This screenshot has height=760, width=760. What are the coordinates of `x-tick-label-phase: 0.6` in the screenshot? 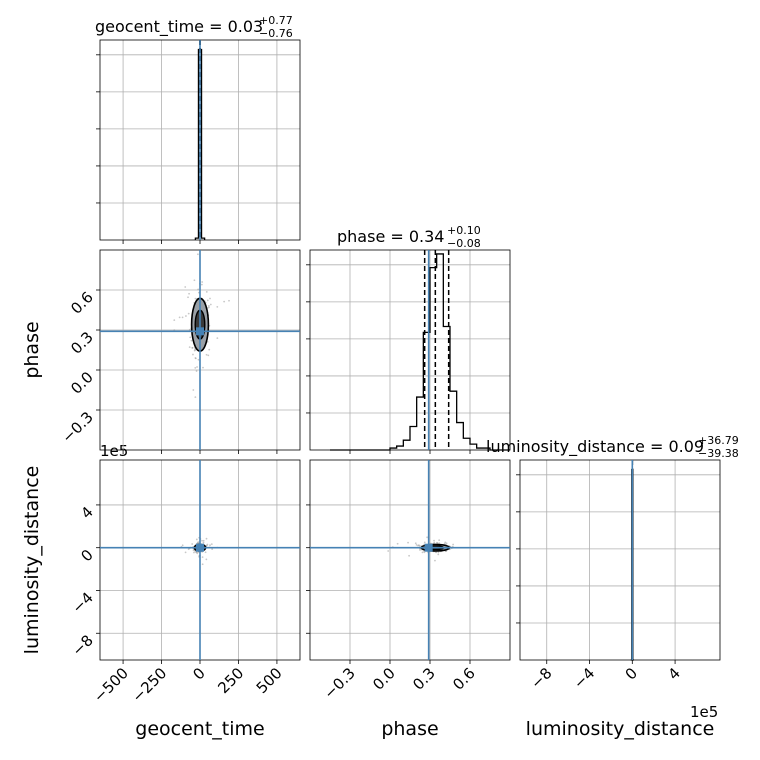 It's located at (464, 679).